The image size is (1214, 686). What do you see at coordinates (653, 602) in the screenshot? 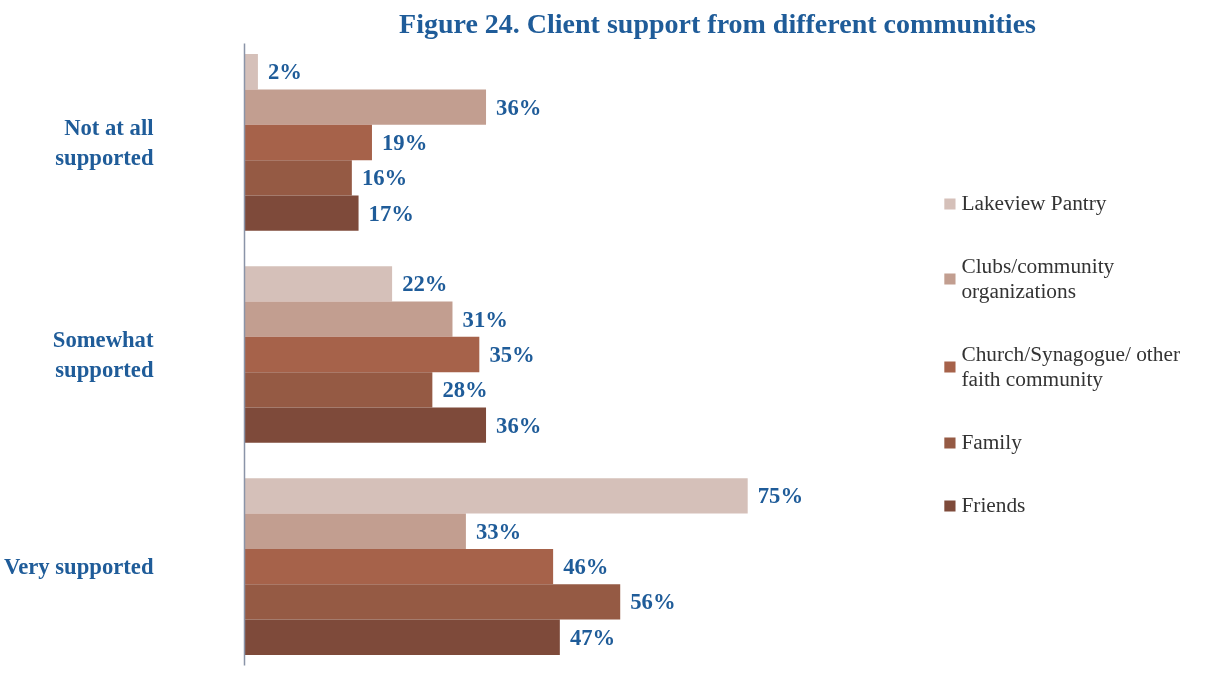
I see `data-label: 56%` at bounding box center [653, 602].